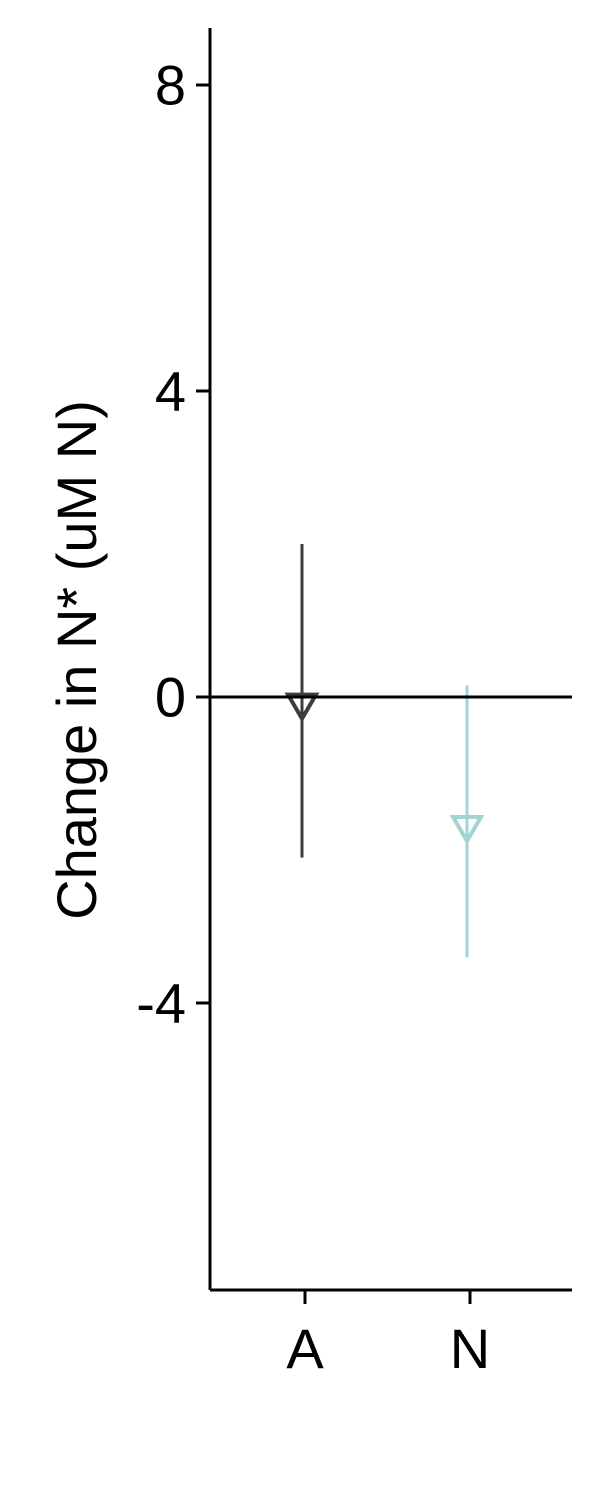 The image size is (600, 1500). Describe the element at coordinates (170, 697) in the screenshot. I see `y-tick-label: 0` at that location.